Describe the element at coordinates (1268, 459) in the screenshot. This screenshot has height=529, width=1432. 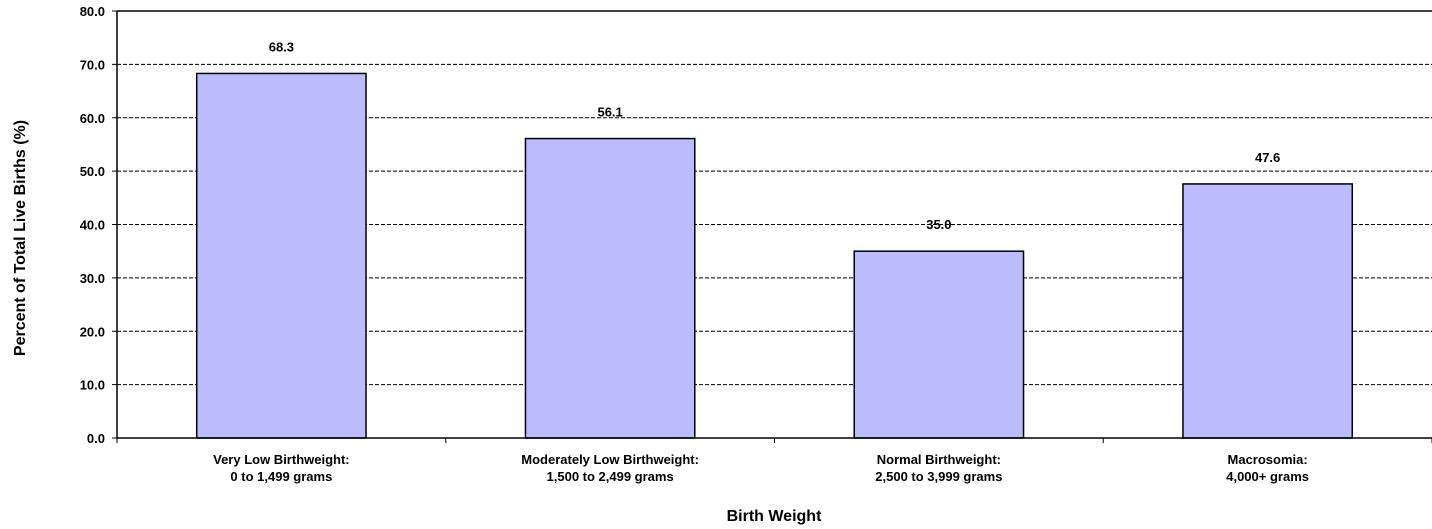
I see `x-tick-label: Macrosomia:` at that location.